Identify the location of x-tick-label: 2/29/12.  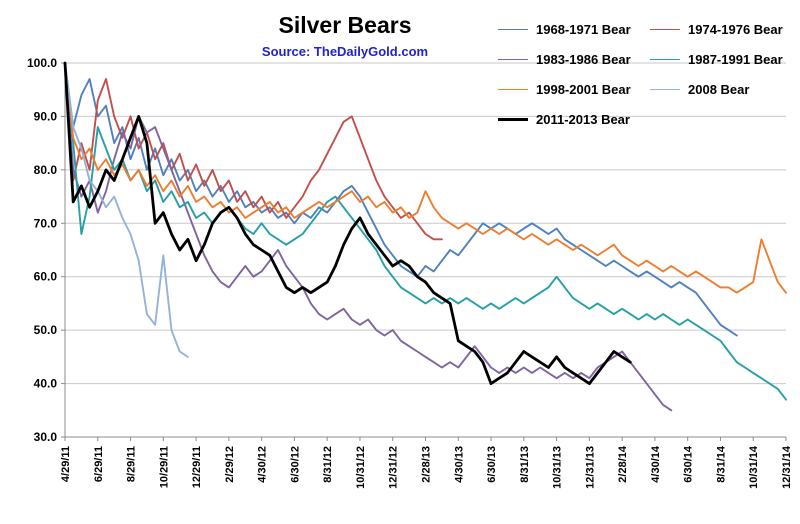
(230, 464).